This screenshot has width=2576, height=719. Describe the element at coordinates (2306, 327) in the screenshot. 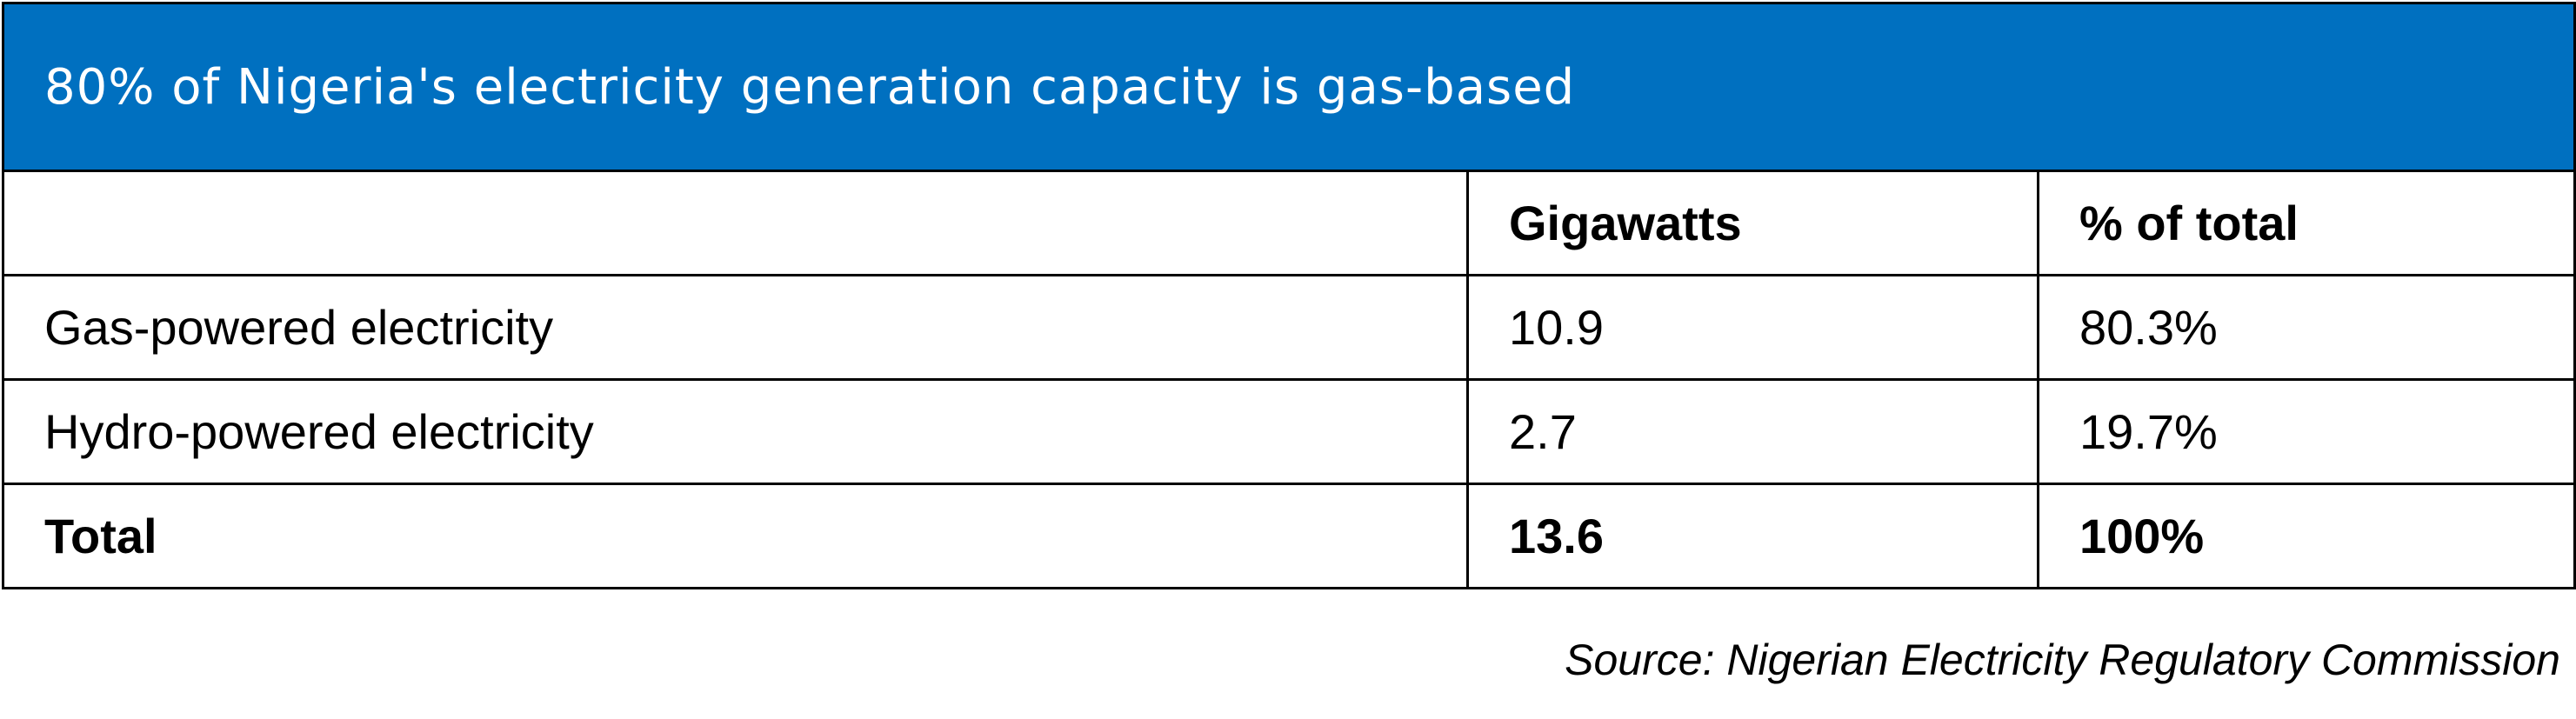

I see `cell-gas-percent: 80.3%` at that location.